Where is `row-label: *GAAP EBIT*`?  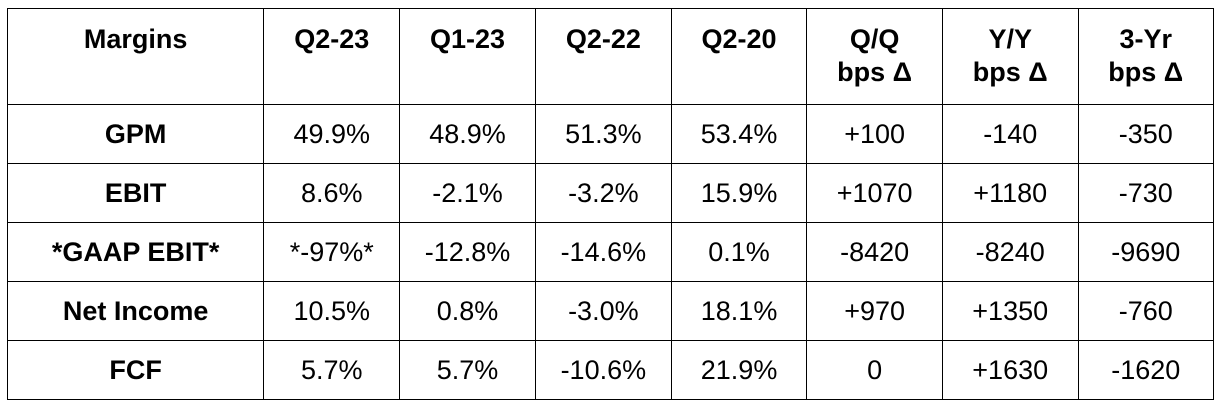
row-label: *GAAP EBIT* is located at coordinates (135, 252).